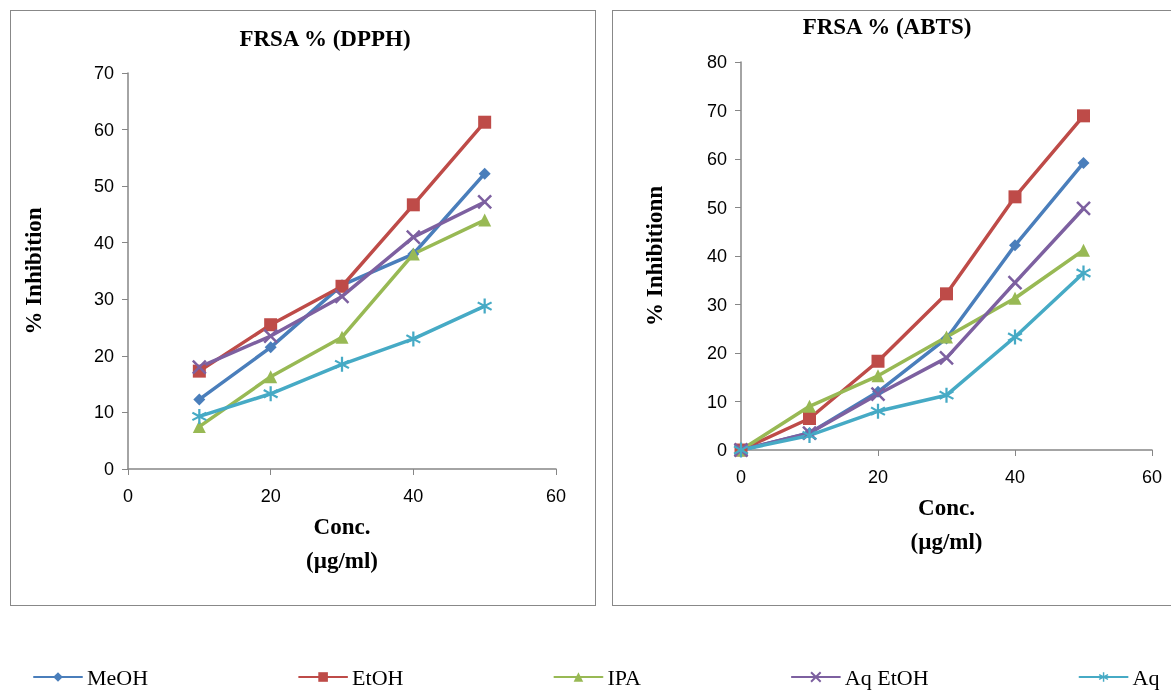  I want to click on y-tick-label: 0, so click(721, 450).